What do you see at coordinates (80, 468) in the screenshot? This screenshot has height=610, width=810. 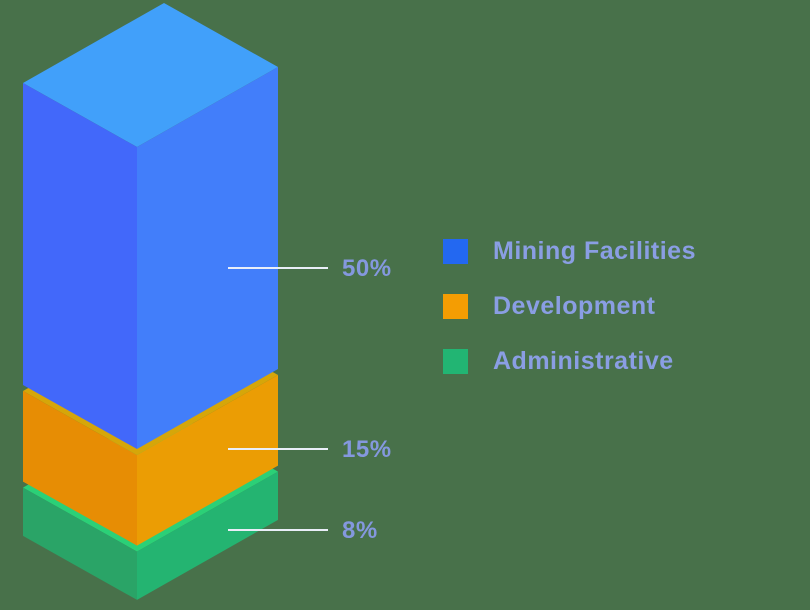 I see `segment-development-left-face` at bounding box center [80, 468].